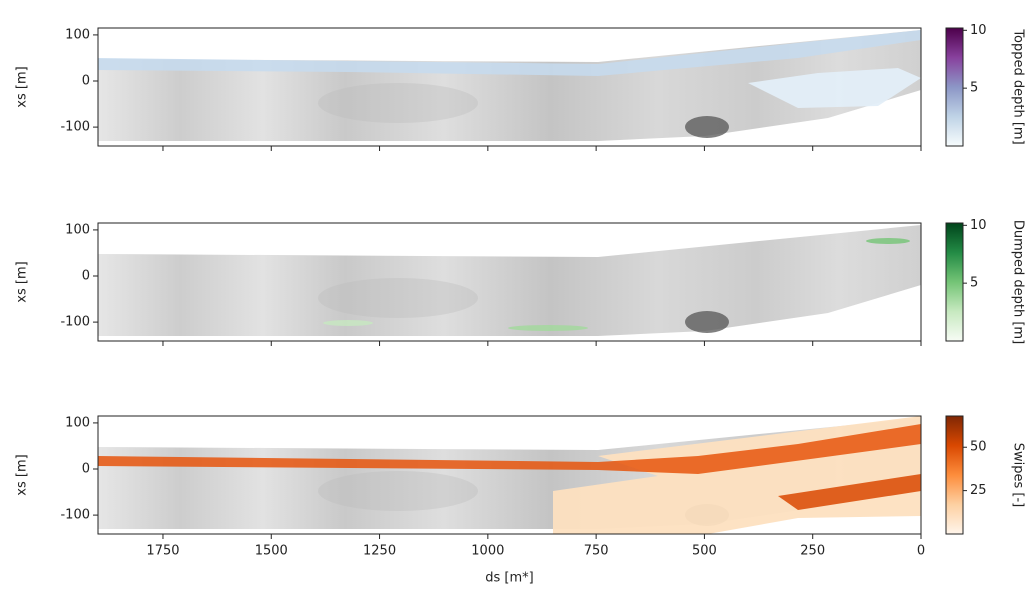 The width and height of the screenshot is (1032, 590). I want to click on x-tick-label: 1500, so click(271, 551).